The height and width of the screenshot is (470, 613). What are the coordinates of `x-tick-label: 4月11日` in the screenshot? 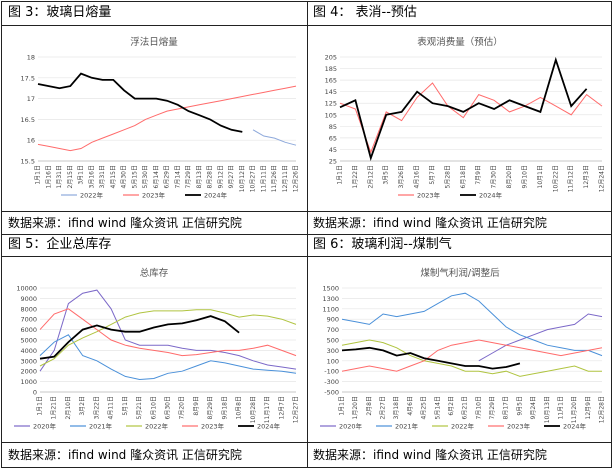 It's located at (111, 407).